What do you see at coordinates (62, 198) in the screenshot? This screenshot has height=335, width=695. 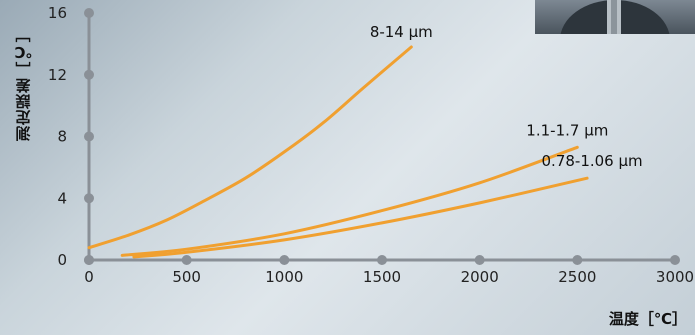 I see `y-tick-label: 4` at bounding box center [62, 198].